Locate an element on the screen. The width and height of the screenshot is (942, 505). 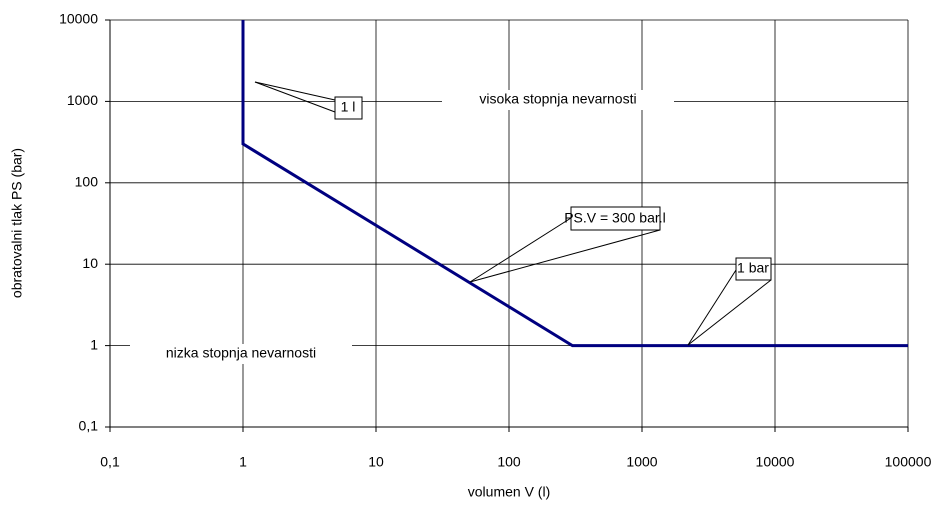
annotation: 1 l is located at coordinates (348, 107).